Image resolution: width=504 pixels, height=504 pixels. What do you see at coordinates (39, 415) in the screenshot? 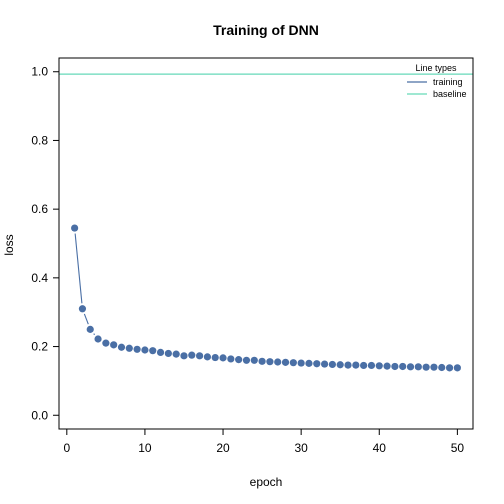
I see `y-tick-label: 0.0` at bounding box center [39, 415].